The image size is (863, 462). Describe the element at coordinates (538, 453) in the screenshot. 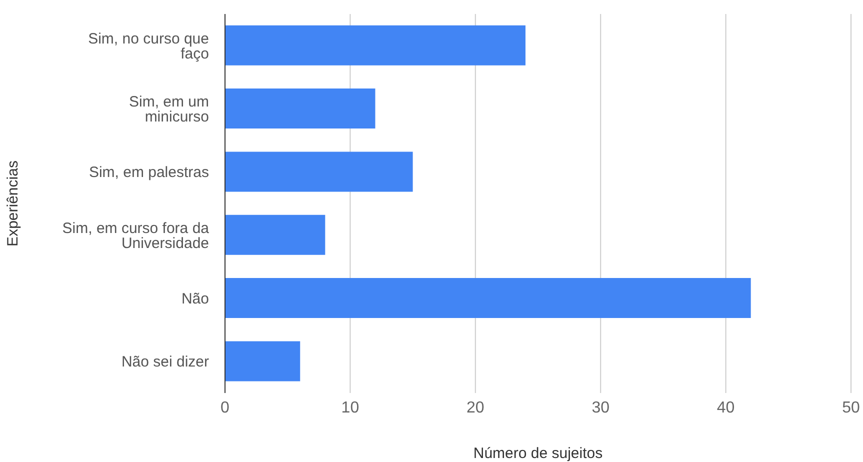

I see `x-axis-title: Número de sujeitos` at that location.